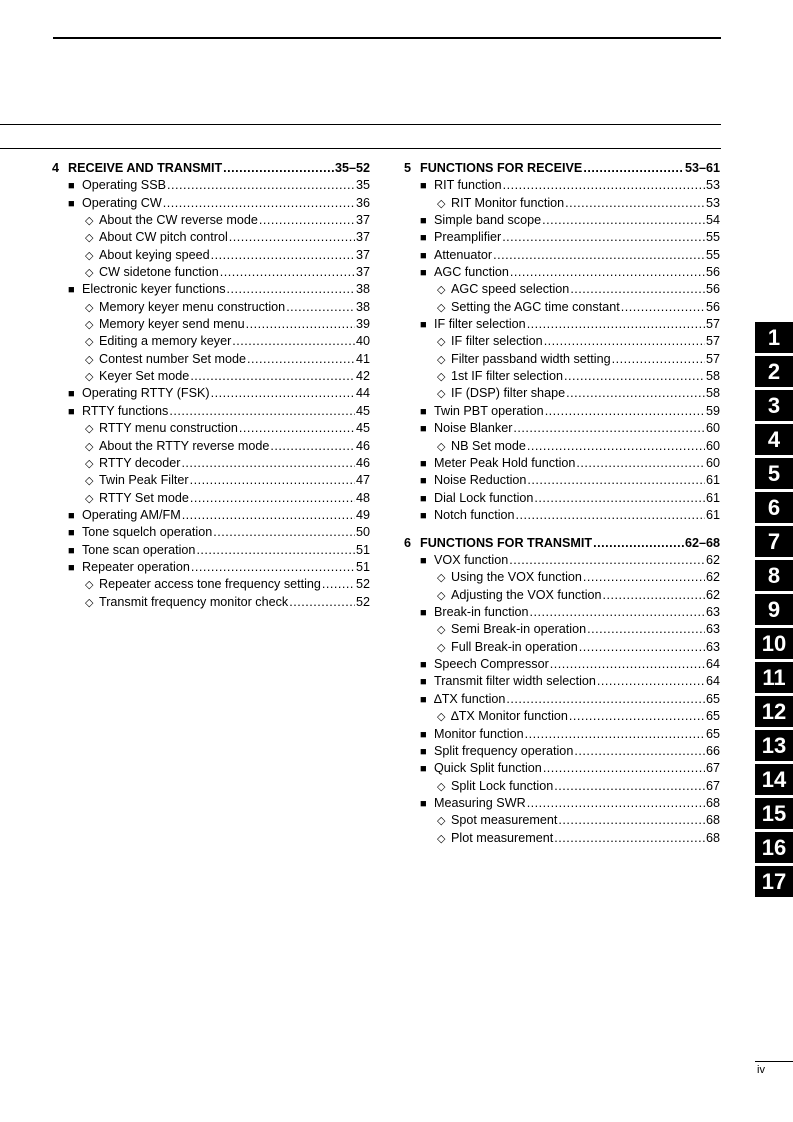  What do you see at coordinates (774, 541) in the screenshot?
I see `chapter-tab-7: 7` at bounding box center [774, 541].